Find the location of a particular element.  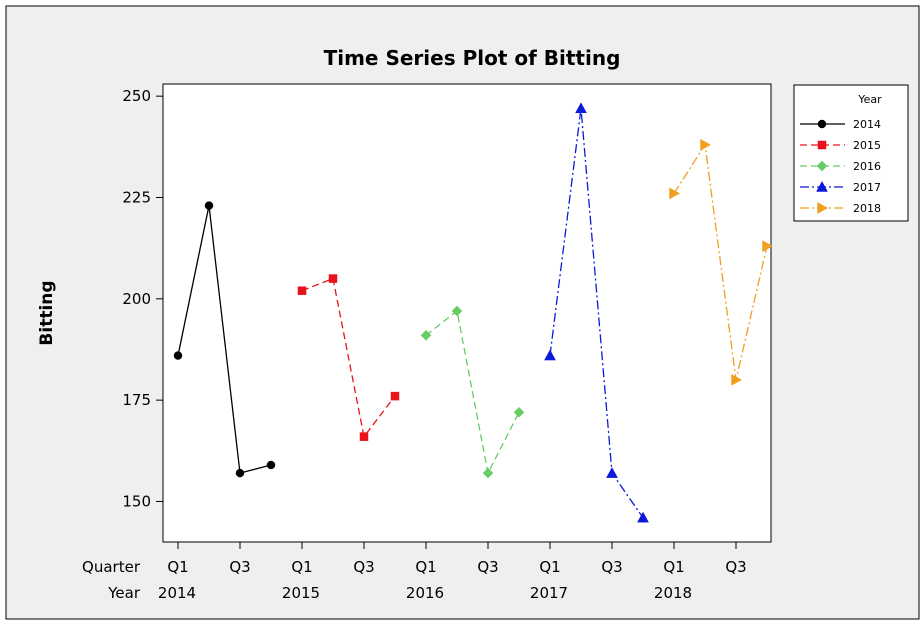

legend-item: 2016 is located at coordinates (840, 166).